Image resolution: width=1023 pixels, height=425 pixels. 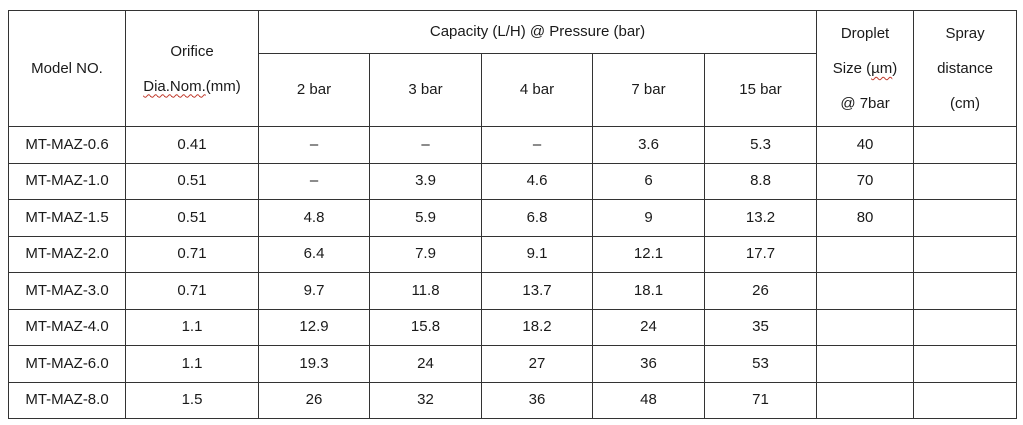 What do you see at coordinates (648, 364) in the screenshot?
I see `capacity-cell-7bar: 36` at bounding box center [648, 364].